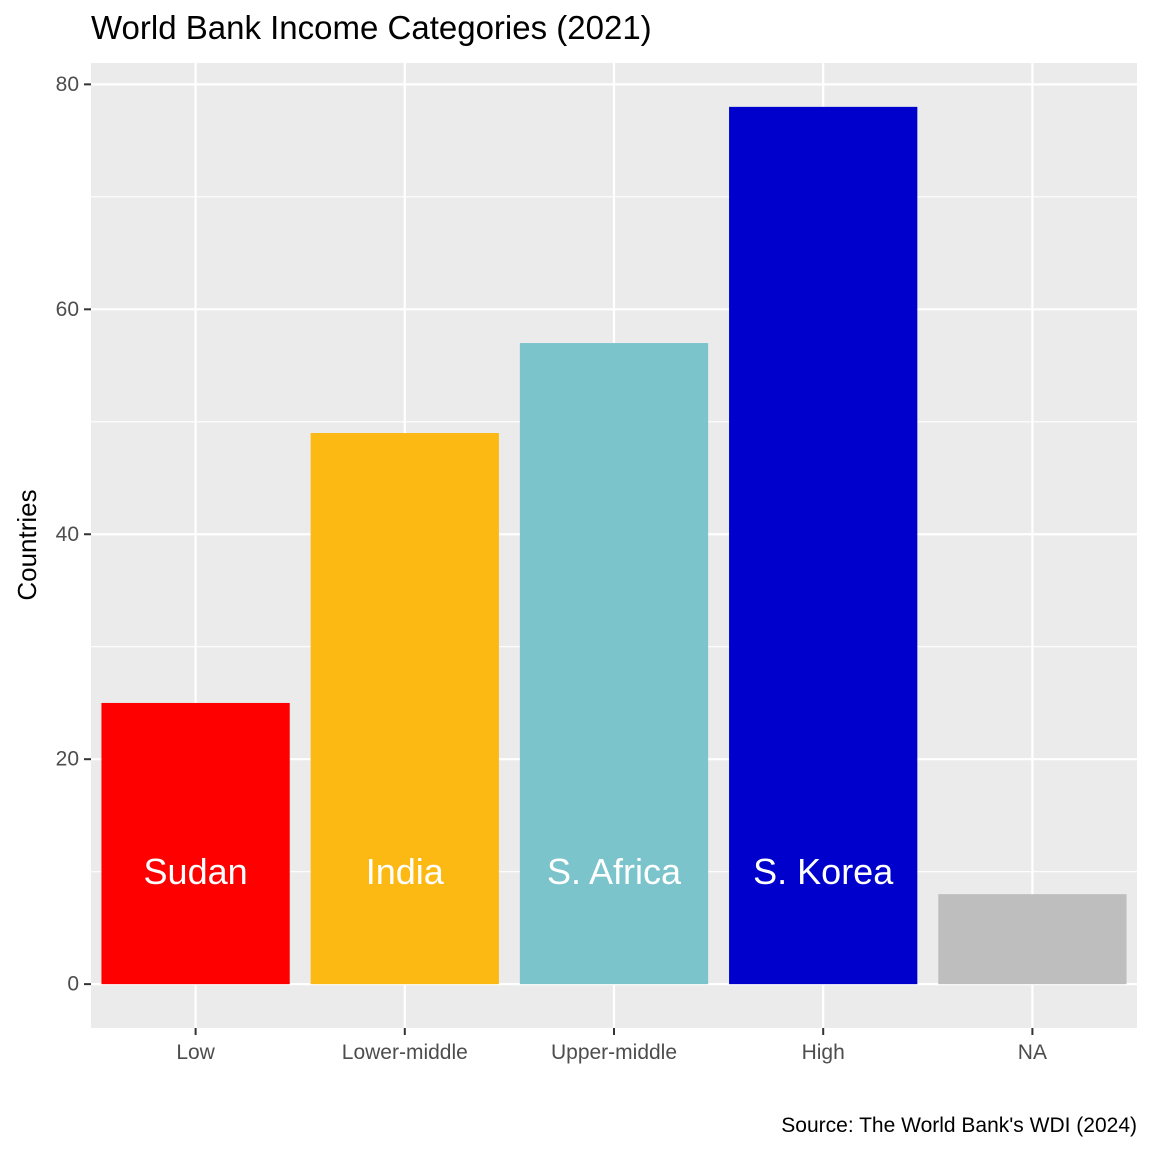  What do you see at coordinates (1032, 1052) in the screenshot?
I see `x-tick-label: NA` at bounding box center [1032, 1052].